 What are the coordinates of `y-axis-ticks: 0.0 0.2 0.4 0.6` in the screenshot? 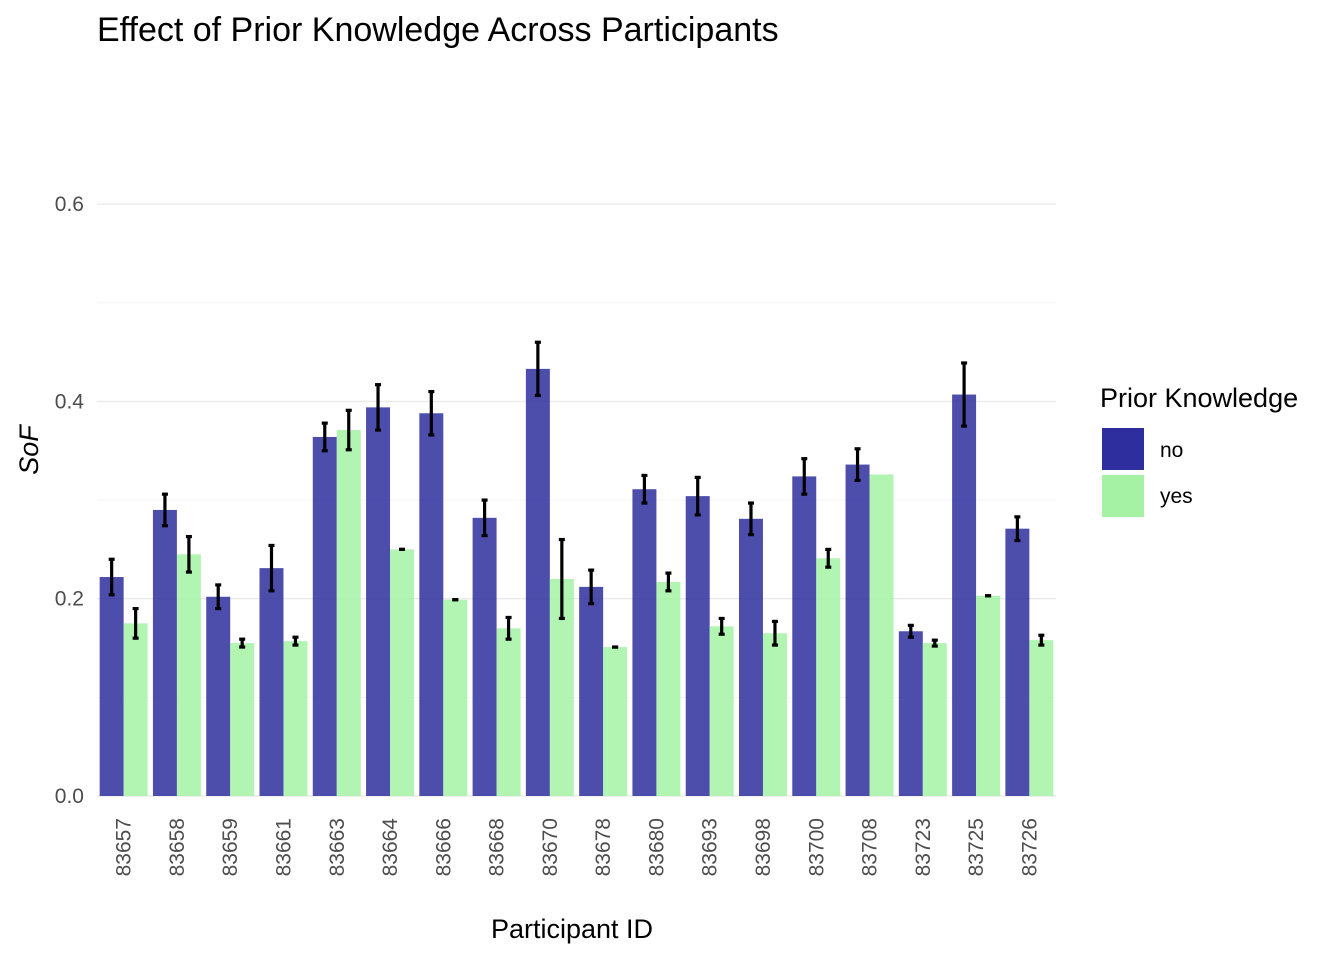 It's located at (70, 500).